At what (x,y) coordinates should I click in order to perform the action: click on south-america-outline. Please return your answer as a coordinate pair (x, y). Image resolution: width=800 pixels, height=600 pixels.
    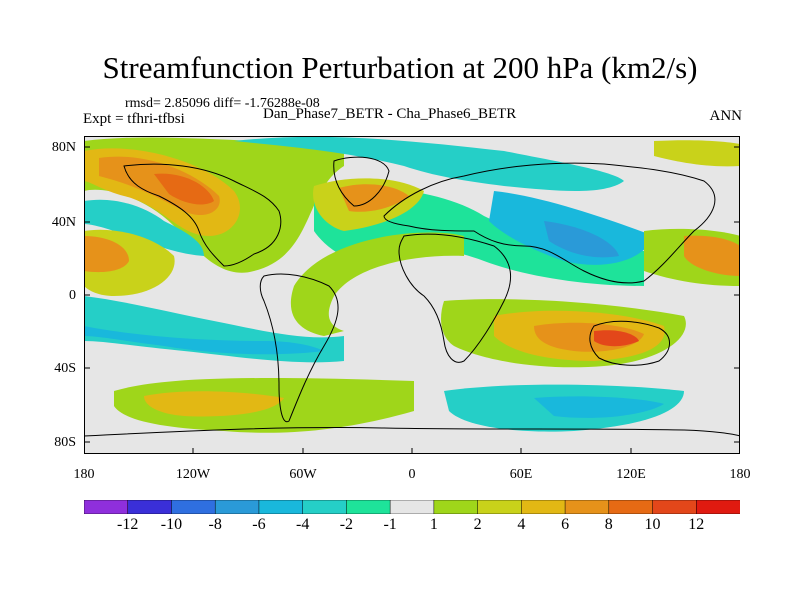
    Looking at the image, I should click on (299, 348).